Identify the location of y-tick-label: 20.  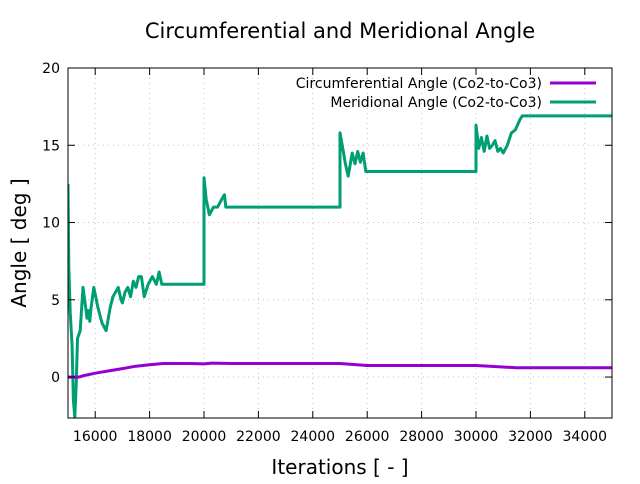
(51, 69).